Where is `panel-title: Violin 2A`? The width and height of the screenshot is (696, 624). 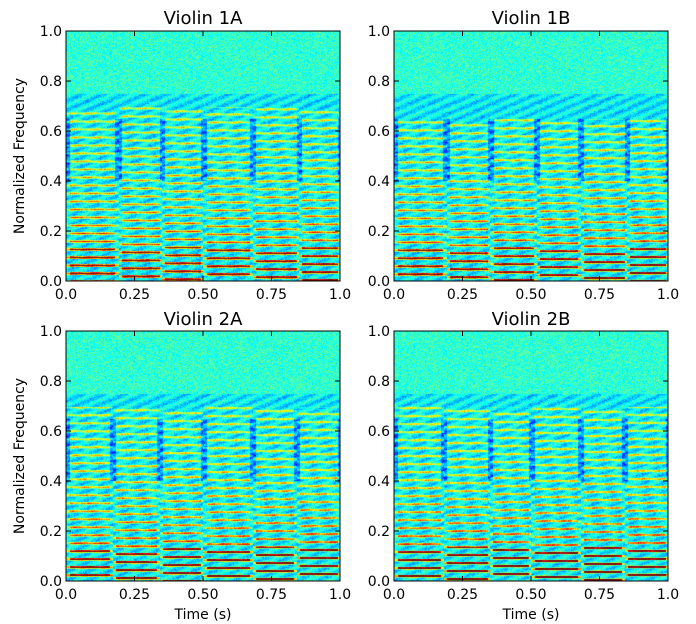
panel-title: Violin 2A is located at coordinates (204, 319).